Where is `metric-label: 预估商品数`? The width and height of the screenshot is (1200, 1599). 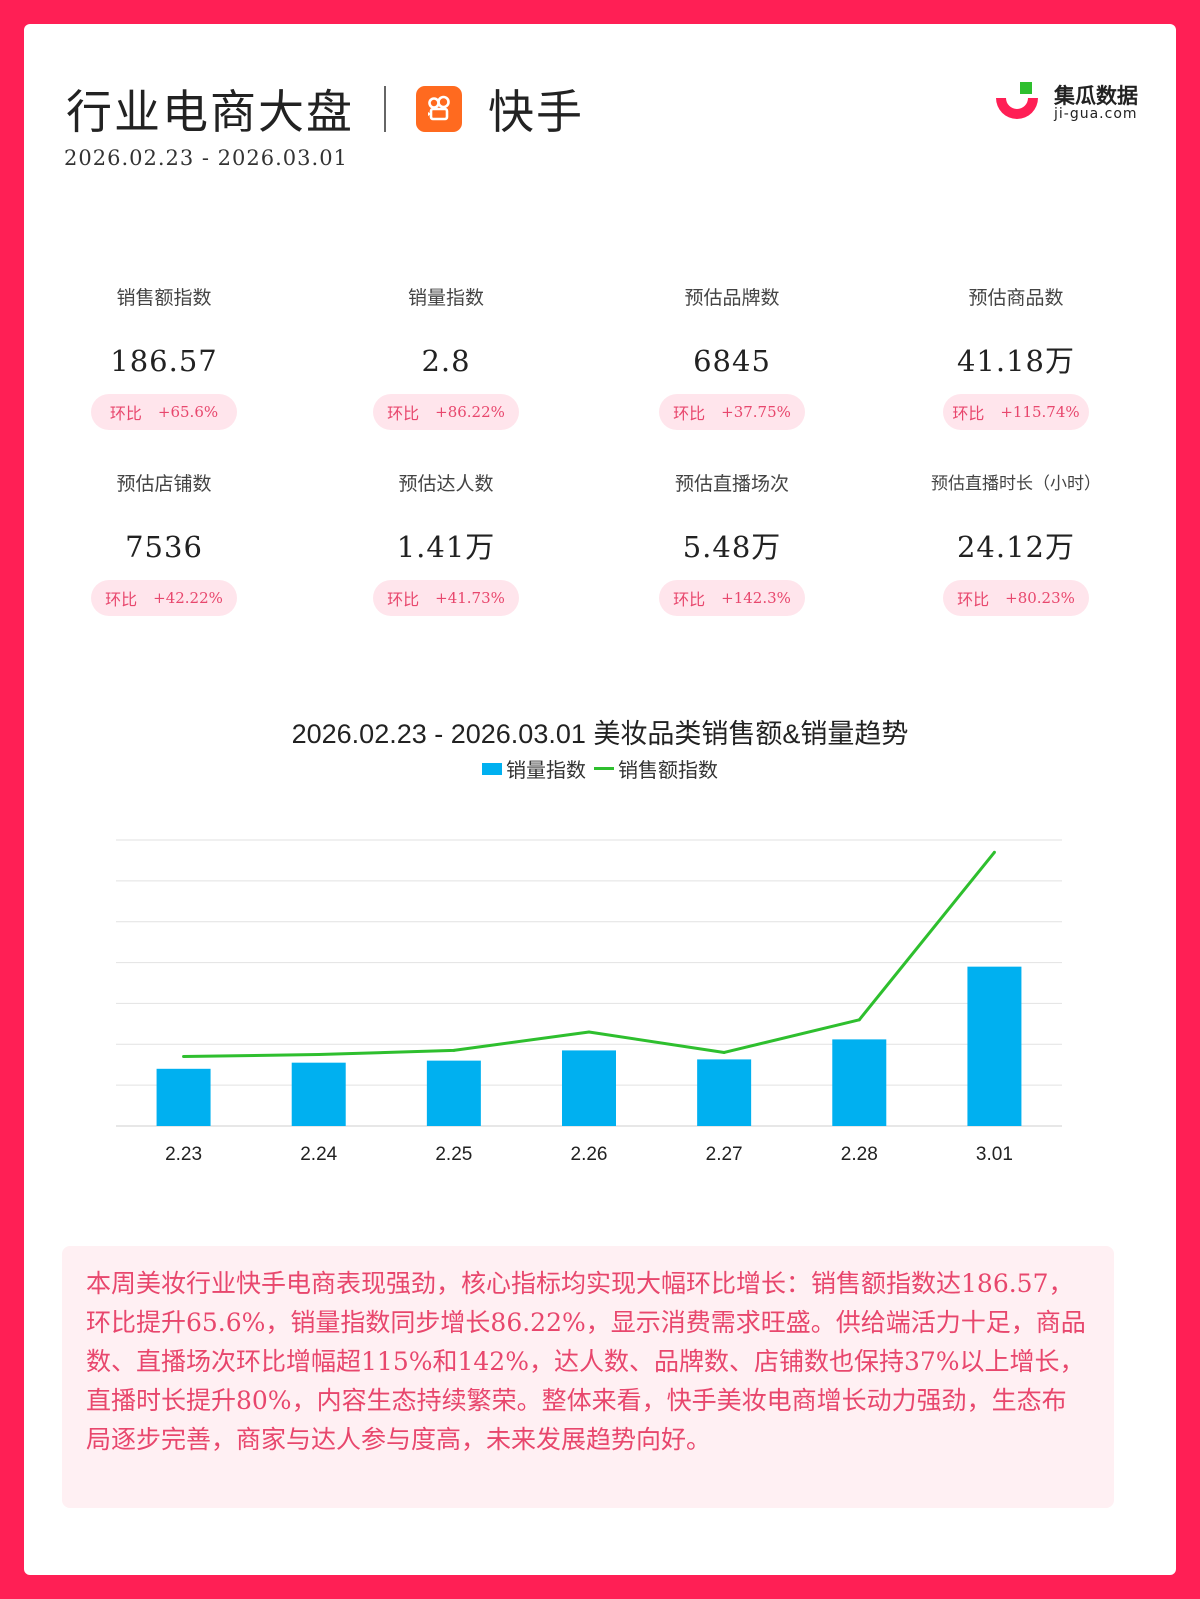
metric-label: 预估商品数 is located at coordinates (1016, 298).